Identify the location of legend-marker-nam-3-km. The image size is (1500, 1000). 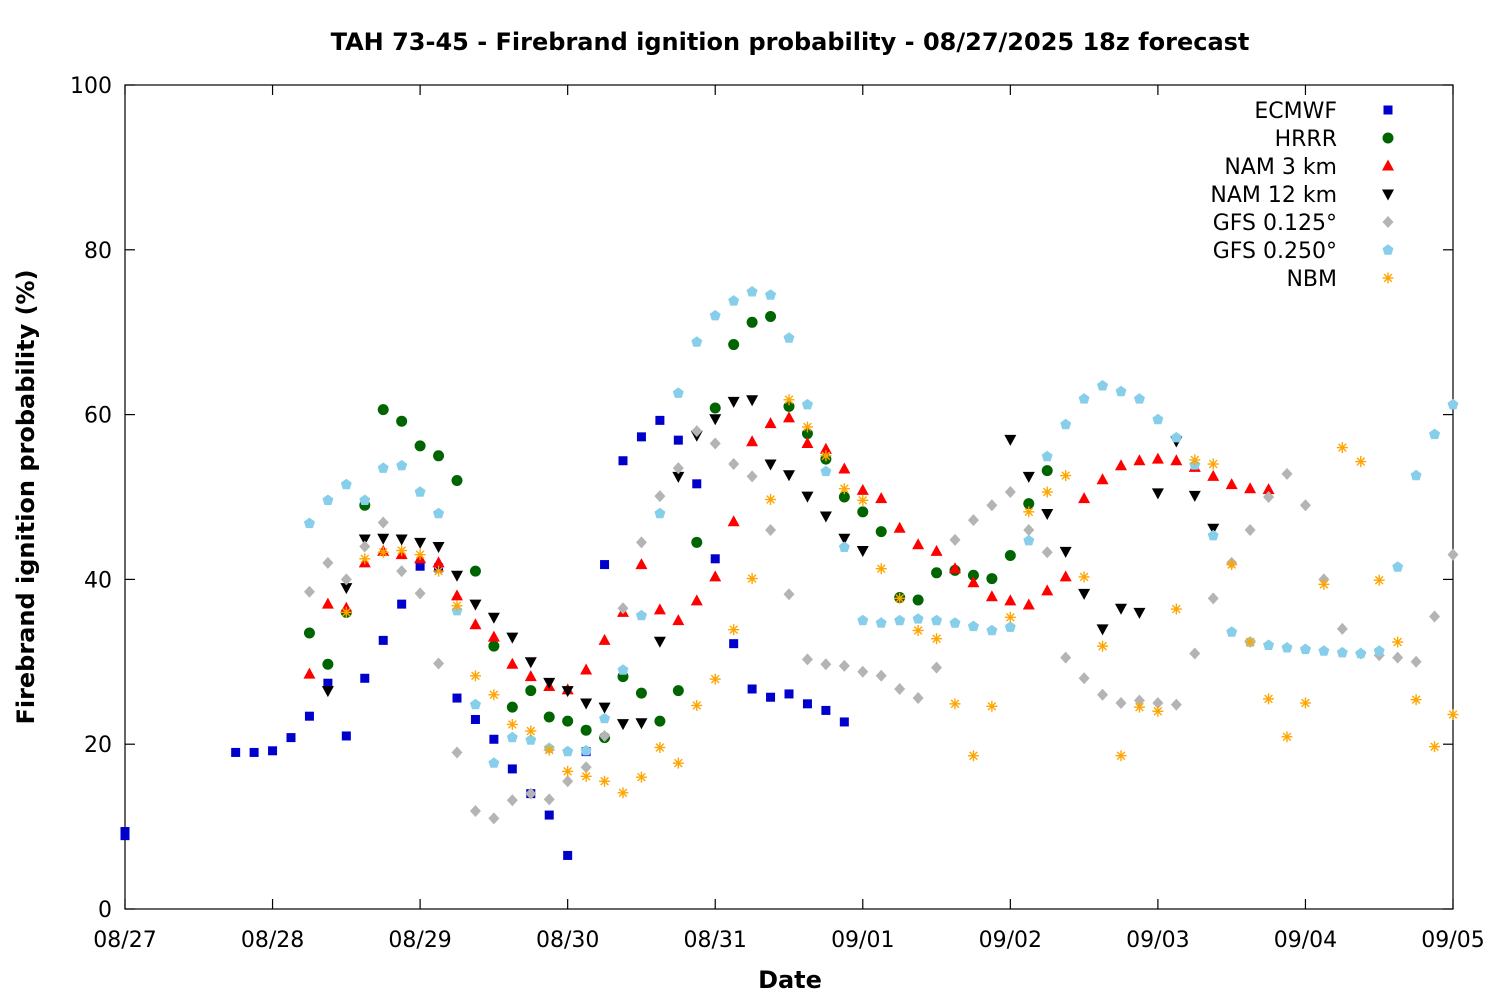
(1388, 165).